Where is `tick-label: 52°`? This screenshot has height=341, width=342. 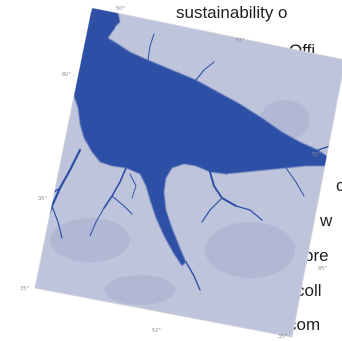
tick-label: 52° is located at coordinates (156, 331).